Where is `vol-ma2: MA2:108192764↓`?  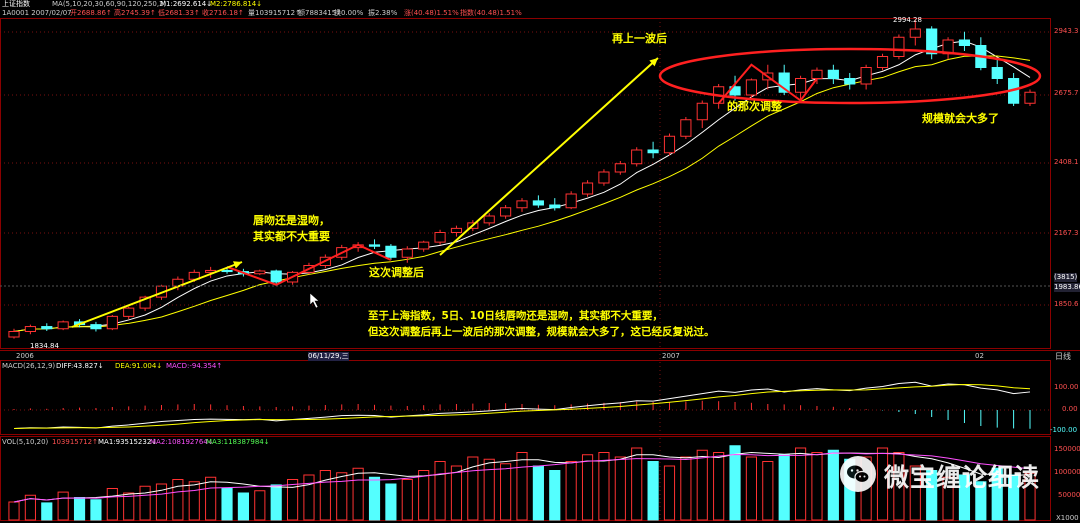 vol-ma2: MA2:108192764↓ is located at coordinates (182, 442).